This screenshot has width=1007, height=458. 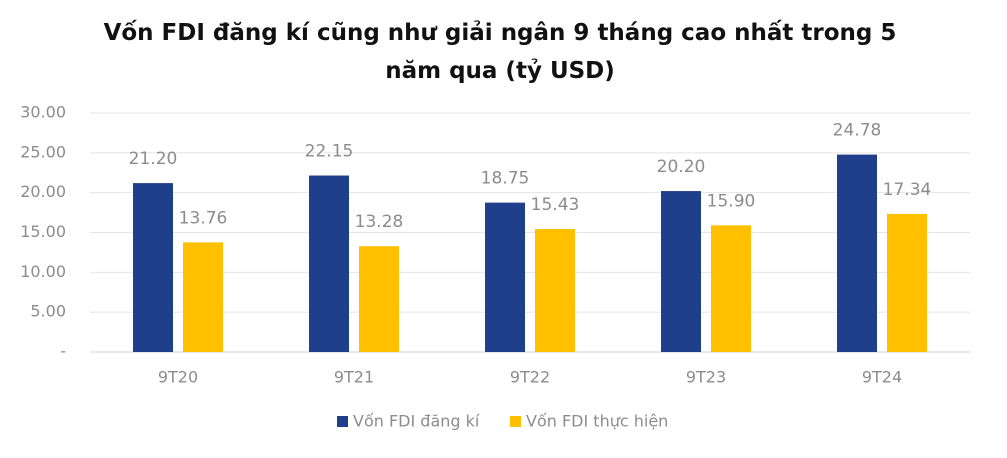 What do you see at coordinates (706, 377) in the screenshot?
I see `x-tick-label: 9T23` at bounding box center [706, 377].